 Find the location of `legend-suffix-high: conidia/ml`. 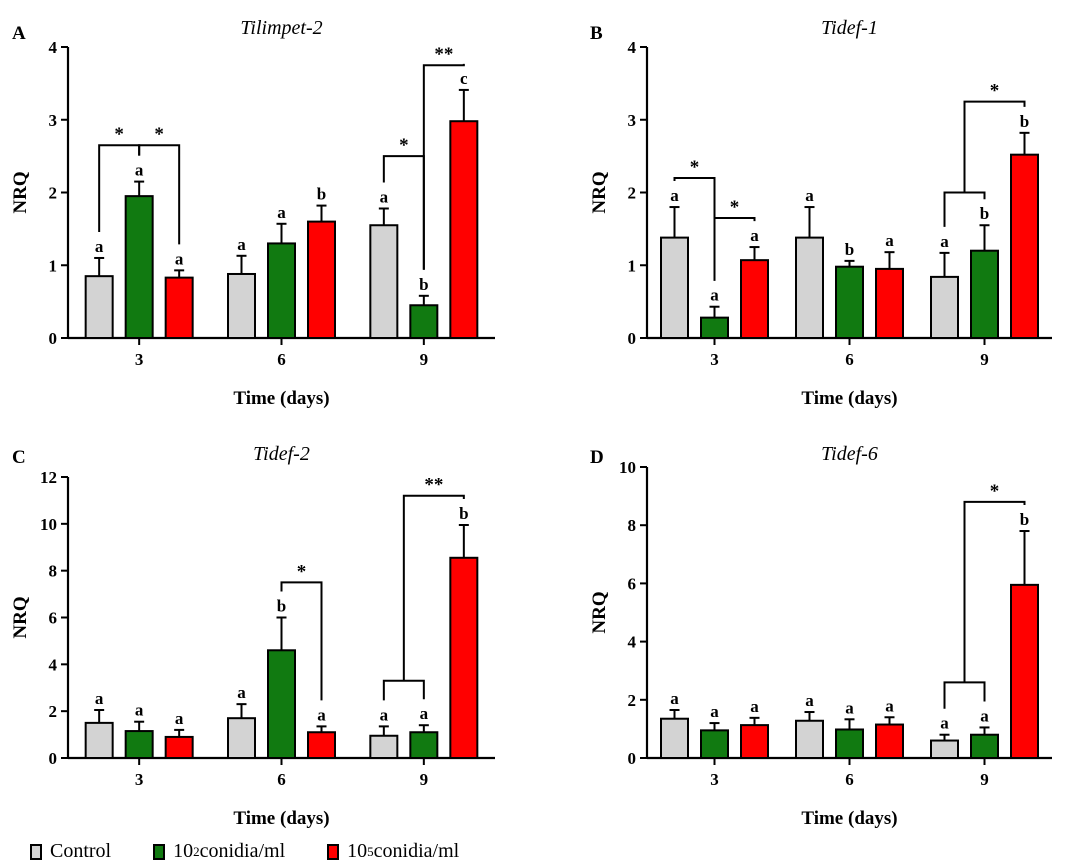

legend-suffix-high: conidia/ml is located at coordinates (416, 851).